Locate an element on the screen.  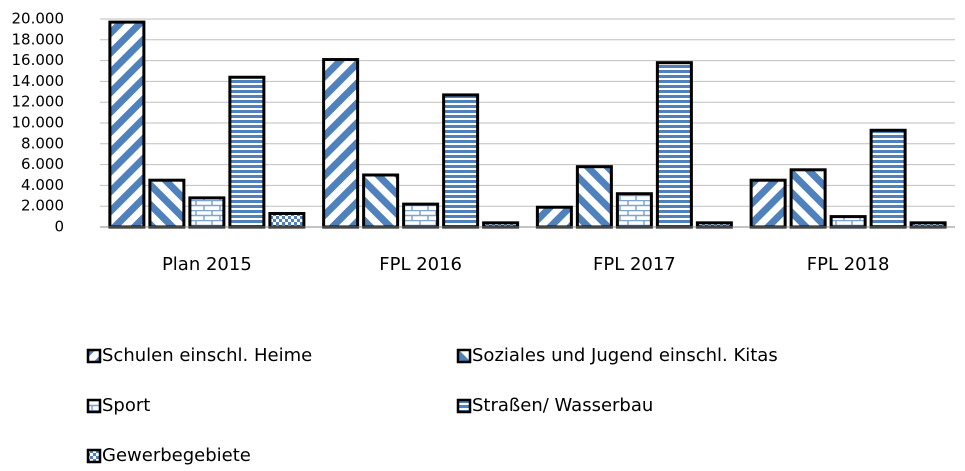
legend-label: Gewerbegebiete is located at coordinates (176, 455).